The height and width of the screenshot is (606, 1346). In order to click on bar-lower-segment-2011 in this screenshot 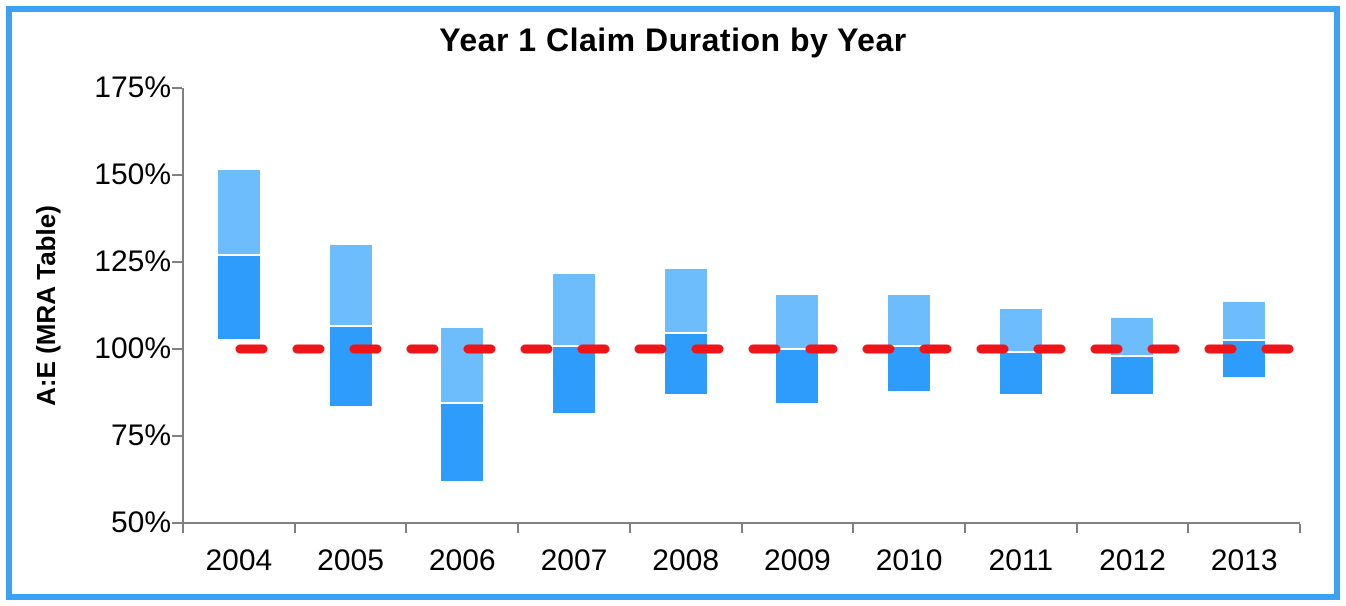, I will do `click(1021, 373)`.